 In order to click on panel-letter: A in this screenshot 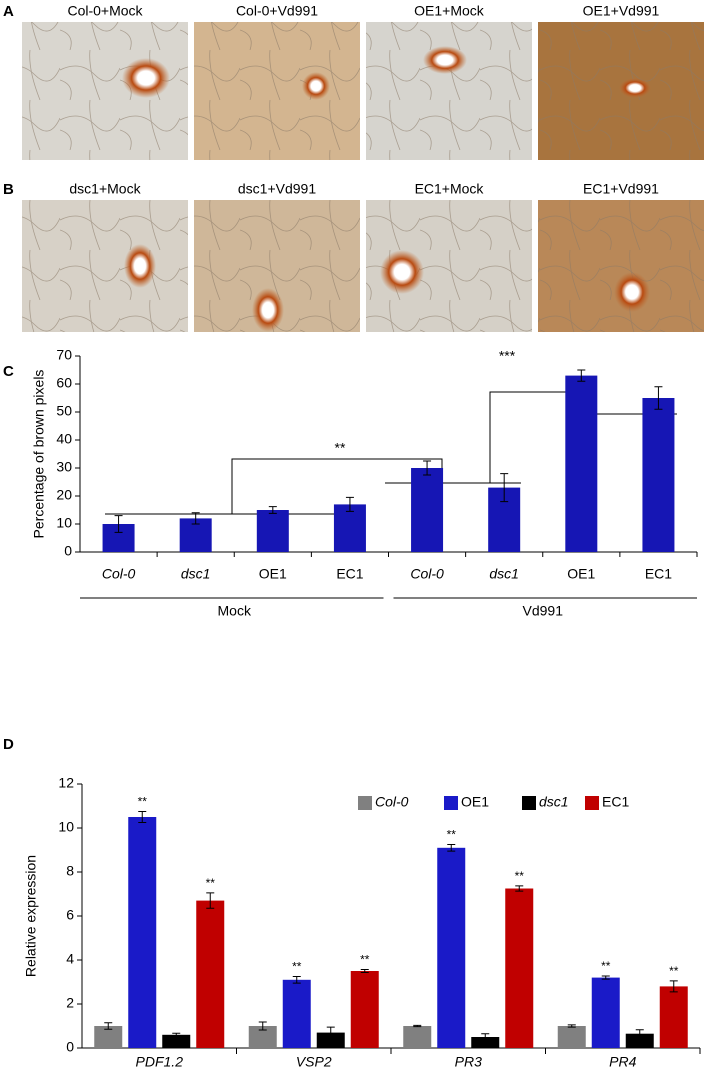, I will do `click(8, 11)`.